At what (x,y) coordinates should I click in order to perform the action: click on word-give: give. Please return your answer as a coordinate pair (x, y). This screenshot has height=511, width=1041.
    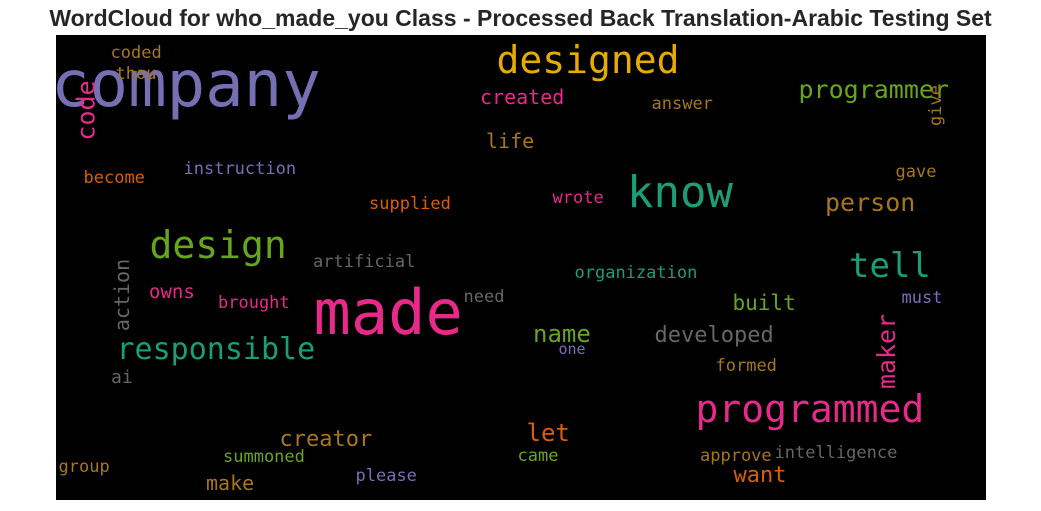
    Looking at the image, I should click on (935, 105).